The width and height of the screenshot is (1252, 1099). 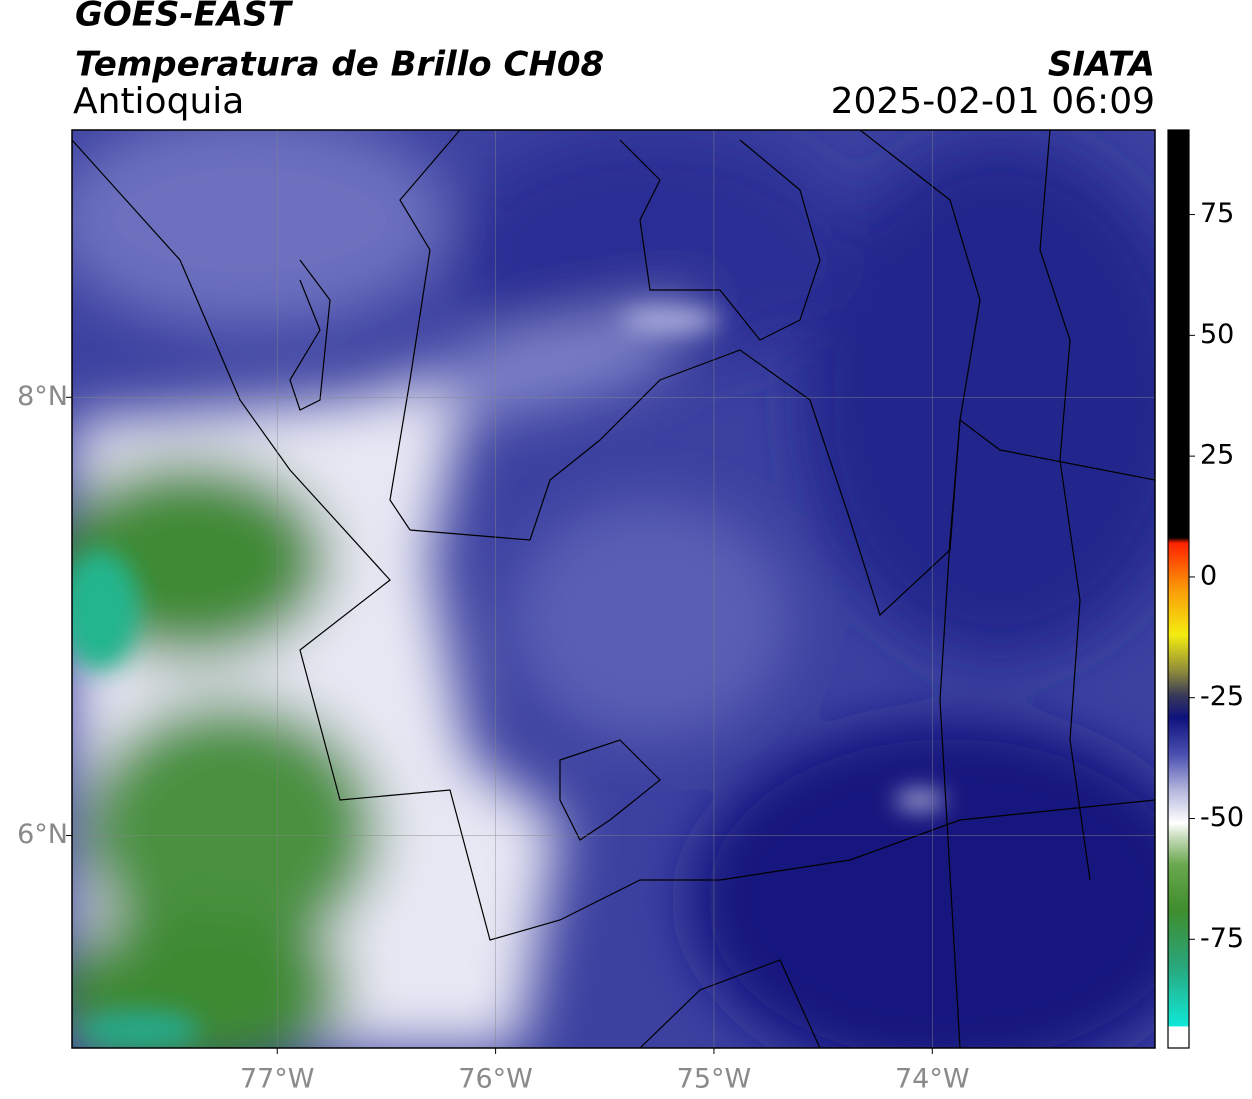 I want to click on x-tick-label: 74°W, so click(x=932, y=1079).